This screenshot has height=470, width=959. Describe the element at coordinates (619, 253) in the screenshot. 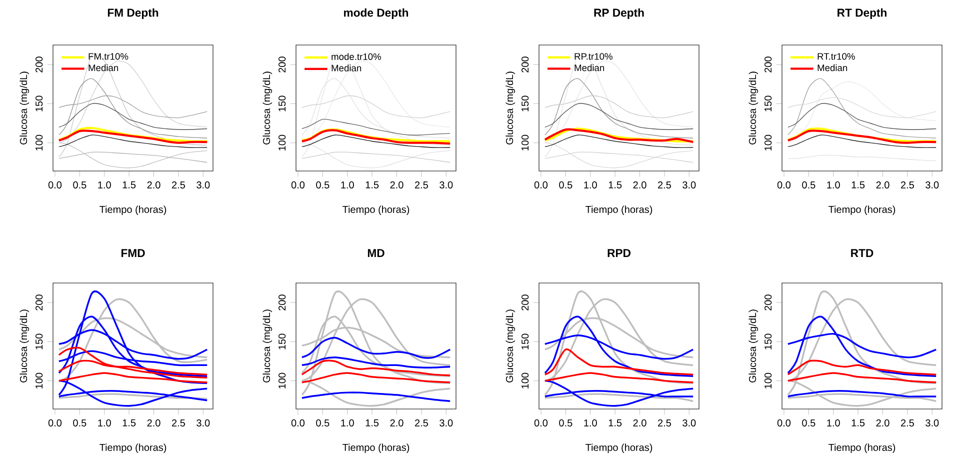

I see `chart-title: RPD` at that location.